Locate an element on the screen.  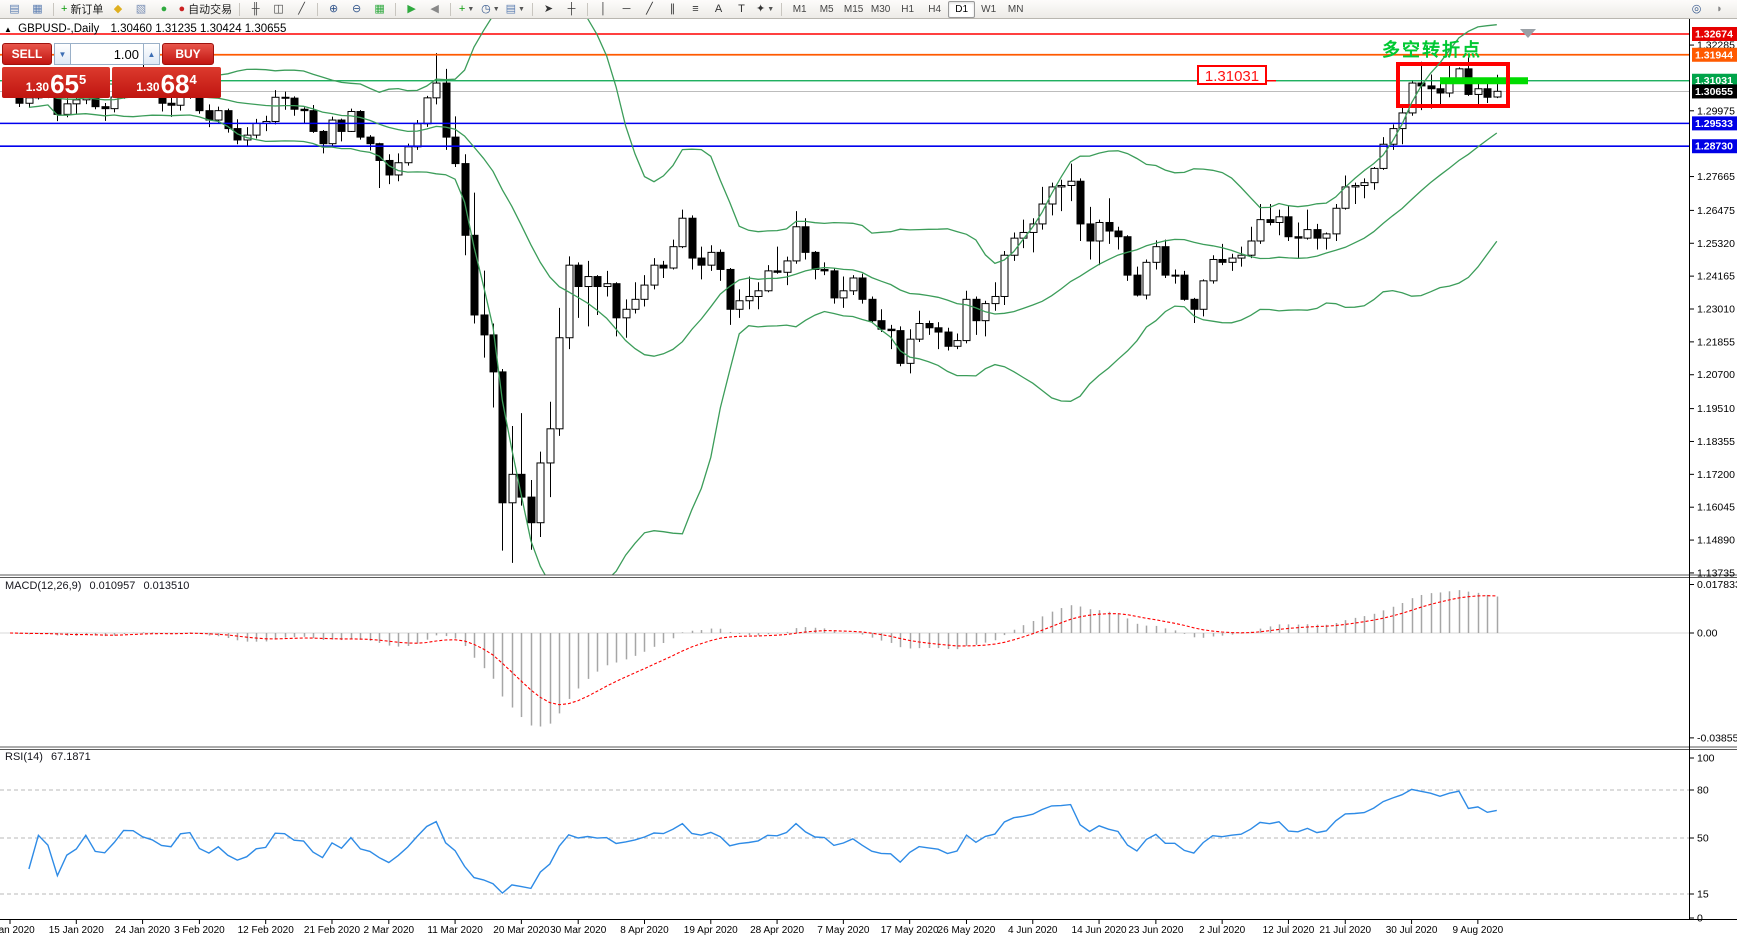
chart-shift-marker is located at coordinates (1528, 33).